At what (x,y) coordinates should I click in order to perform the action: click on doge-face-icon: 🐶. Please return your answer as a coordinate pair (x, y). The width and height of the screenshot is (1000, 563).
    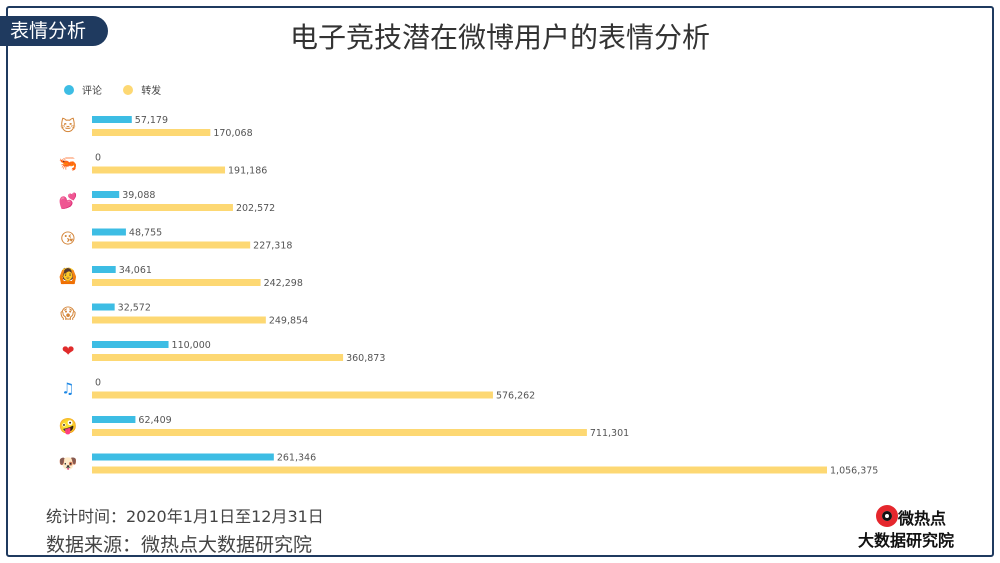
    Looking at the image, I should click on (68, 464).